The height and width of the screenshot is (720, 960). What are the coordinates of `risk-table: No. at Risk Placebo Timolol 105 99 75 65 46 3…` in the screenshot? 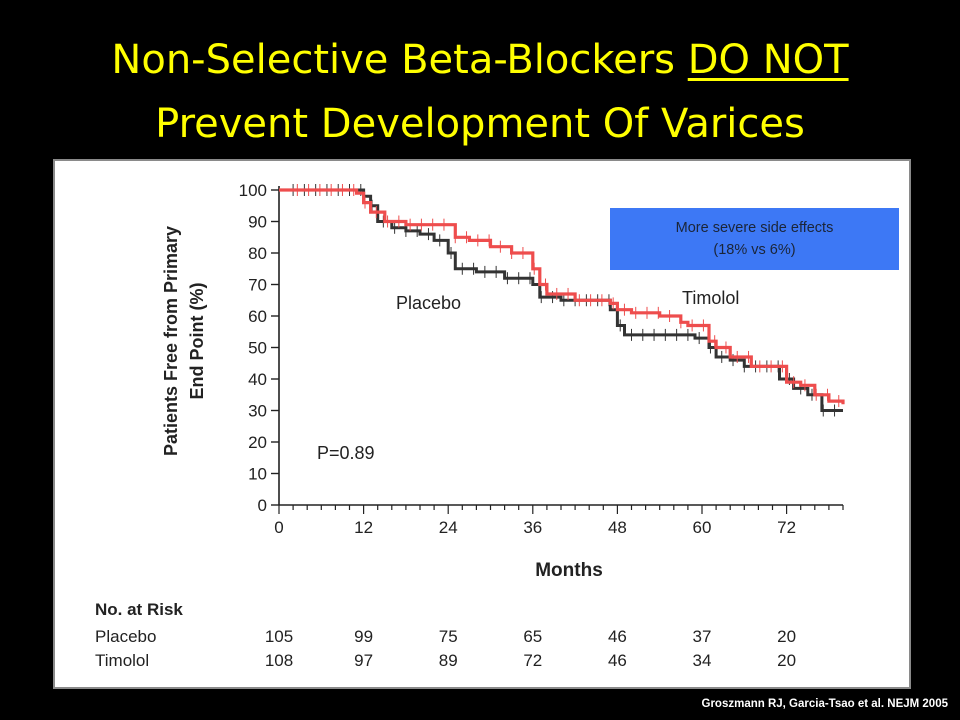 It's located at (445, 635).